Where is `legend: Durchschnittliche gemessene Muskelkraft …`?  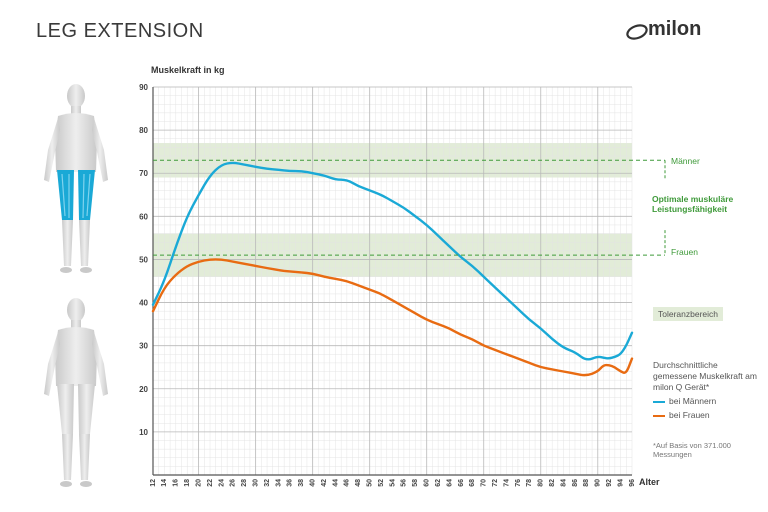 legend: Durchschnittliche gemessene Muskelkraft … is located at coordinates (708, 390).